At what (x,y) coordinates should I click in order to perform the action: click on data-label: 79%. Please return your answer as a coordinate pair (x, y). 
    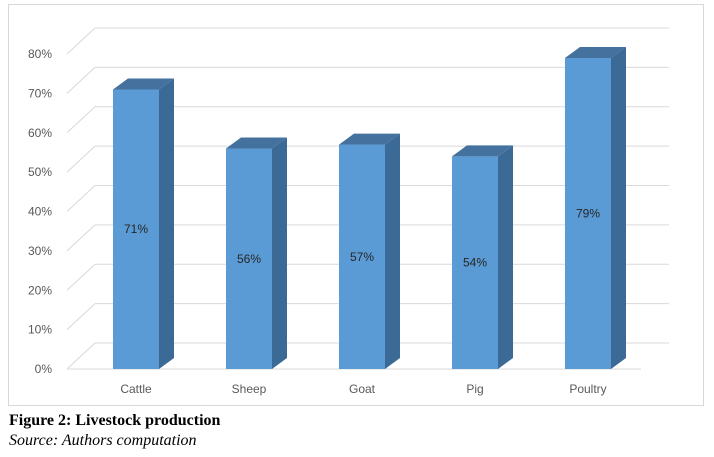
    Looking at the image, I should click on (588, 213).